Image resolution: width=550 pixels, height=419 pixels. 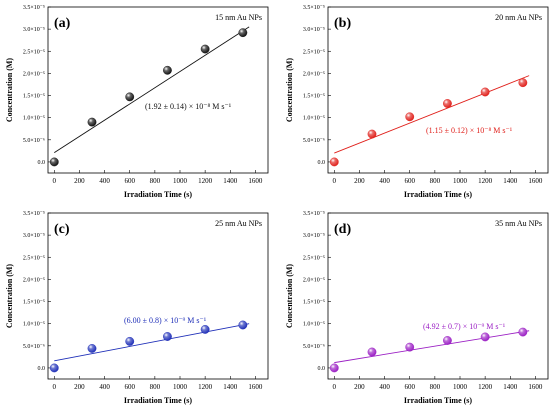 What do you see at coordinates (464, 326) in the screenshot?
I see `rate-label: (4.92 ± 0.7) × 10⁻⁹ M s⁻¹` at bounding box center [464, 326].